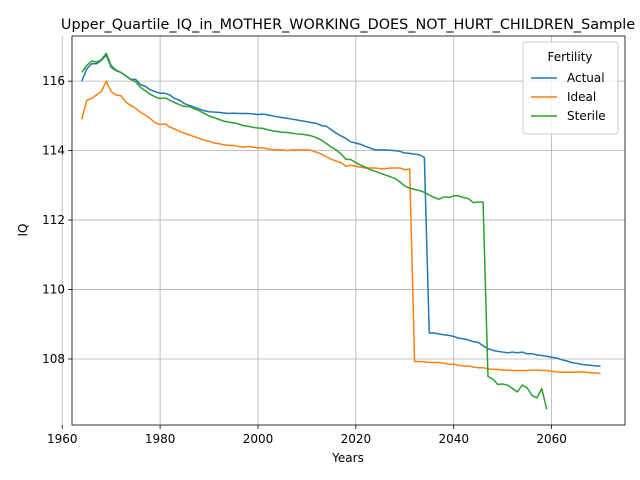  I want to click on legend-label-sterile: Sterile, so click(586, 116).